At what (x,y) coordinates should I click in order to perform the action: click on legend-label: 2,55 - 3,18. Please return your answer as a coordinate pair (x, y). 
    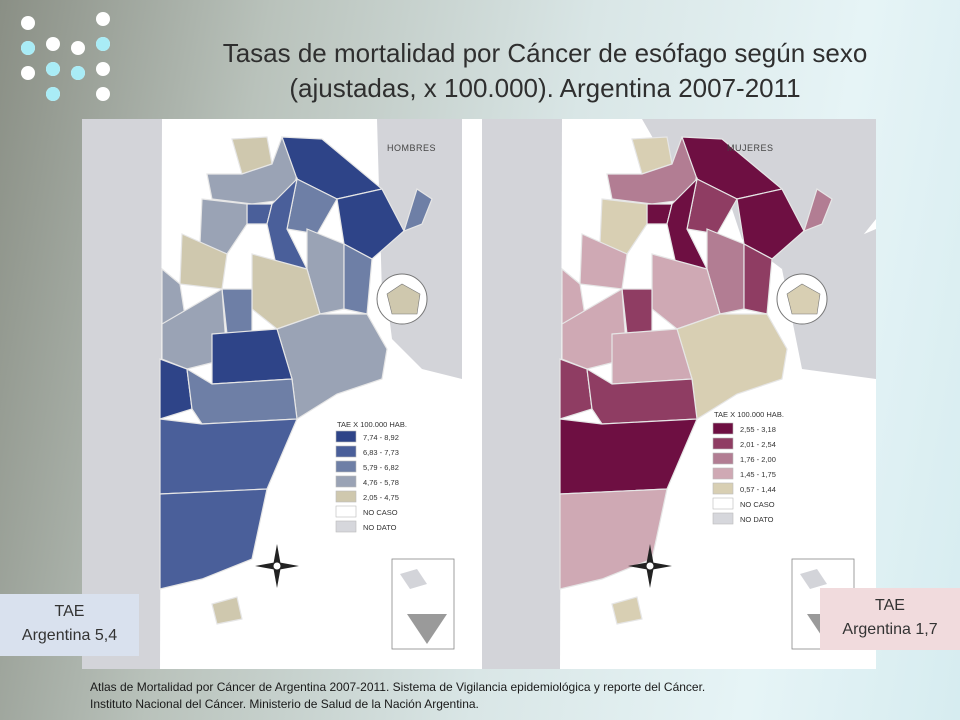
    Looking at the image, I should click on (758, 429).